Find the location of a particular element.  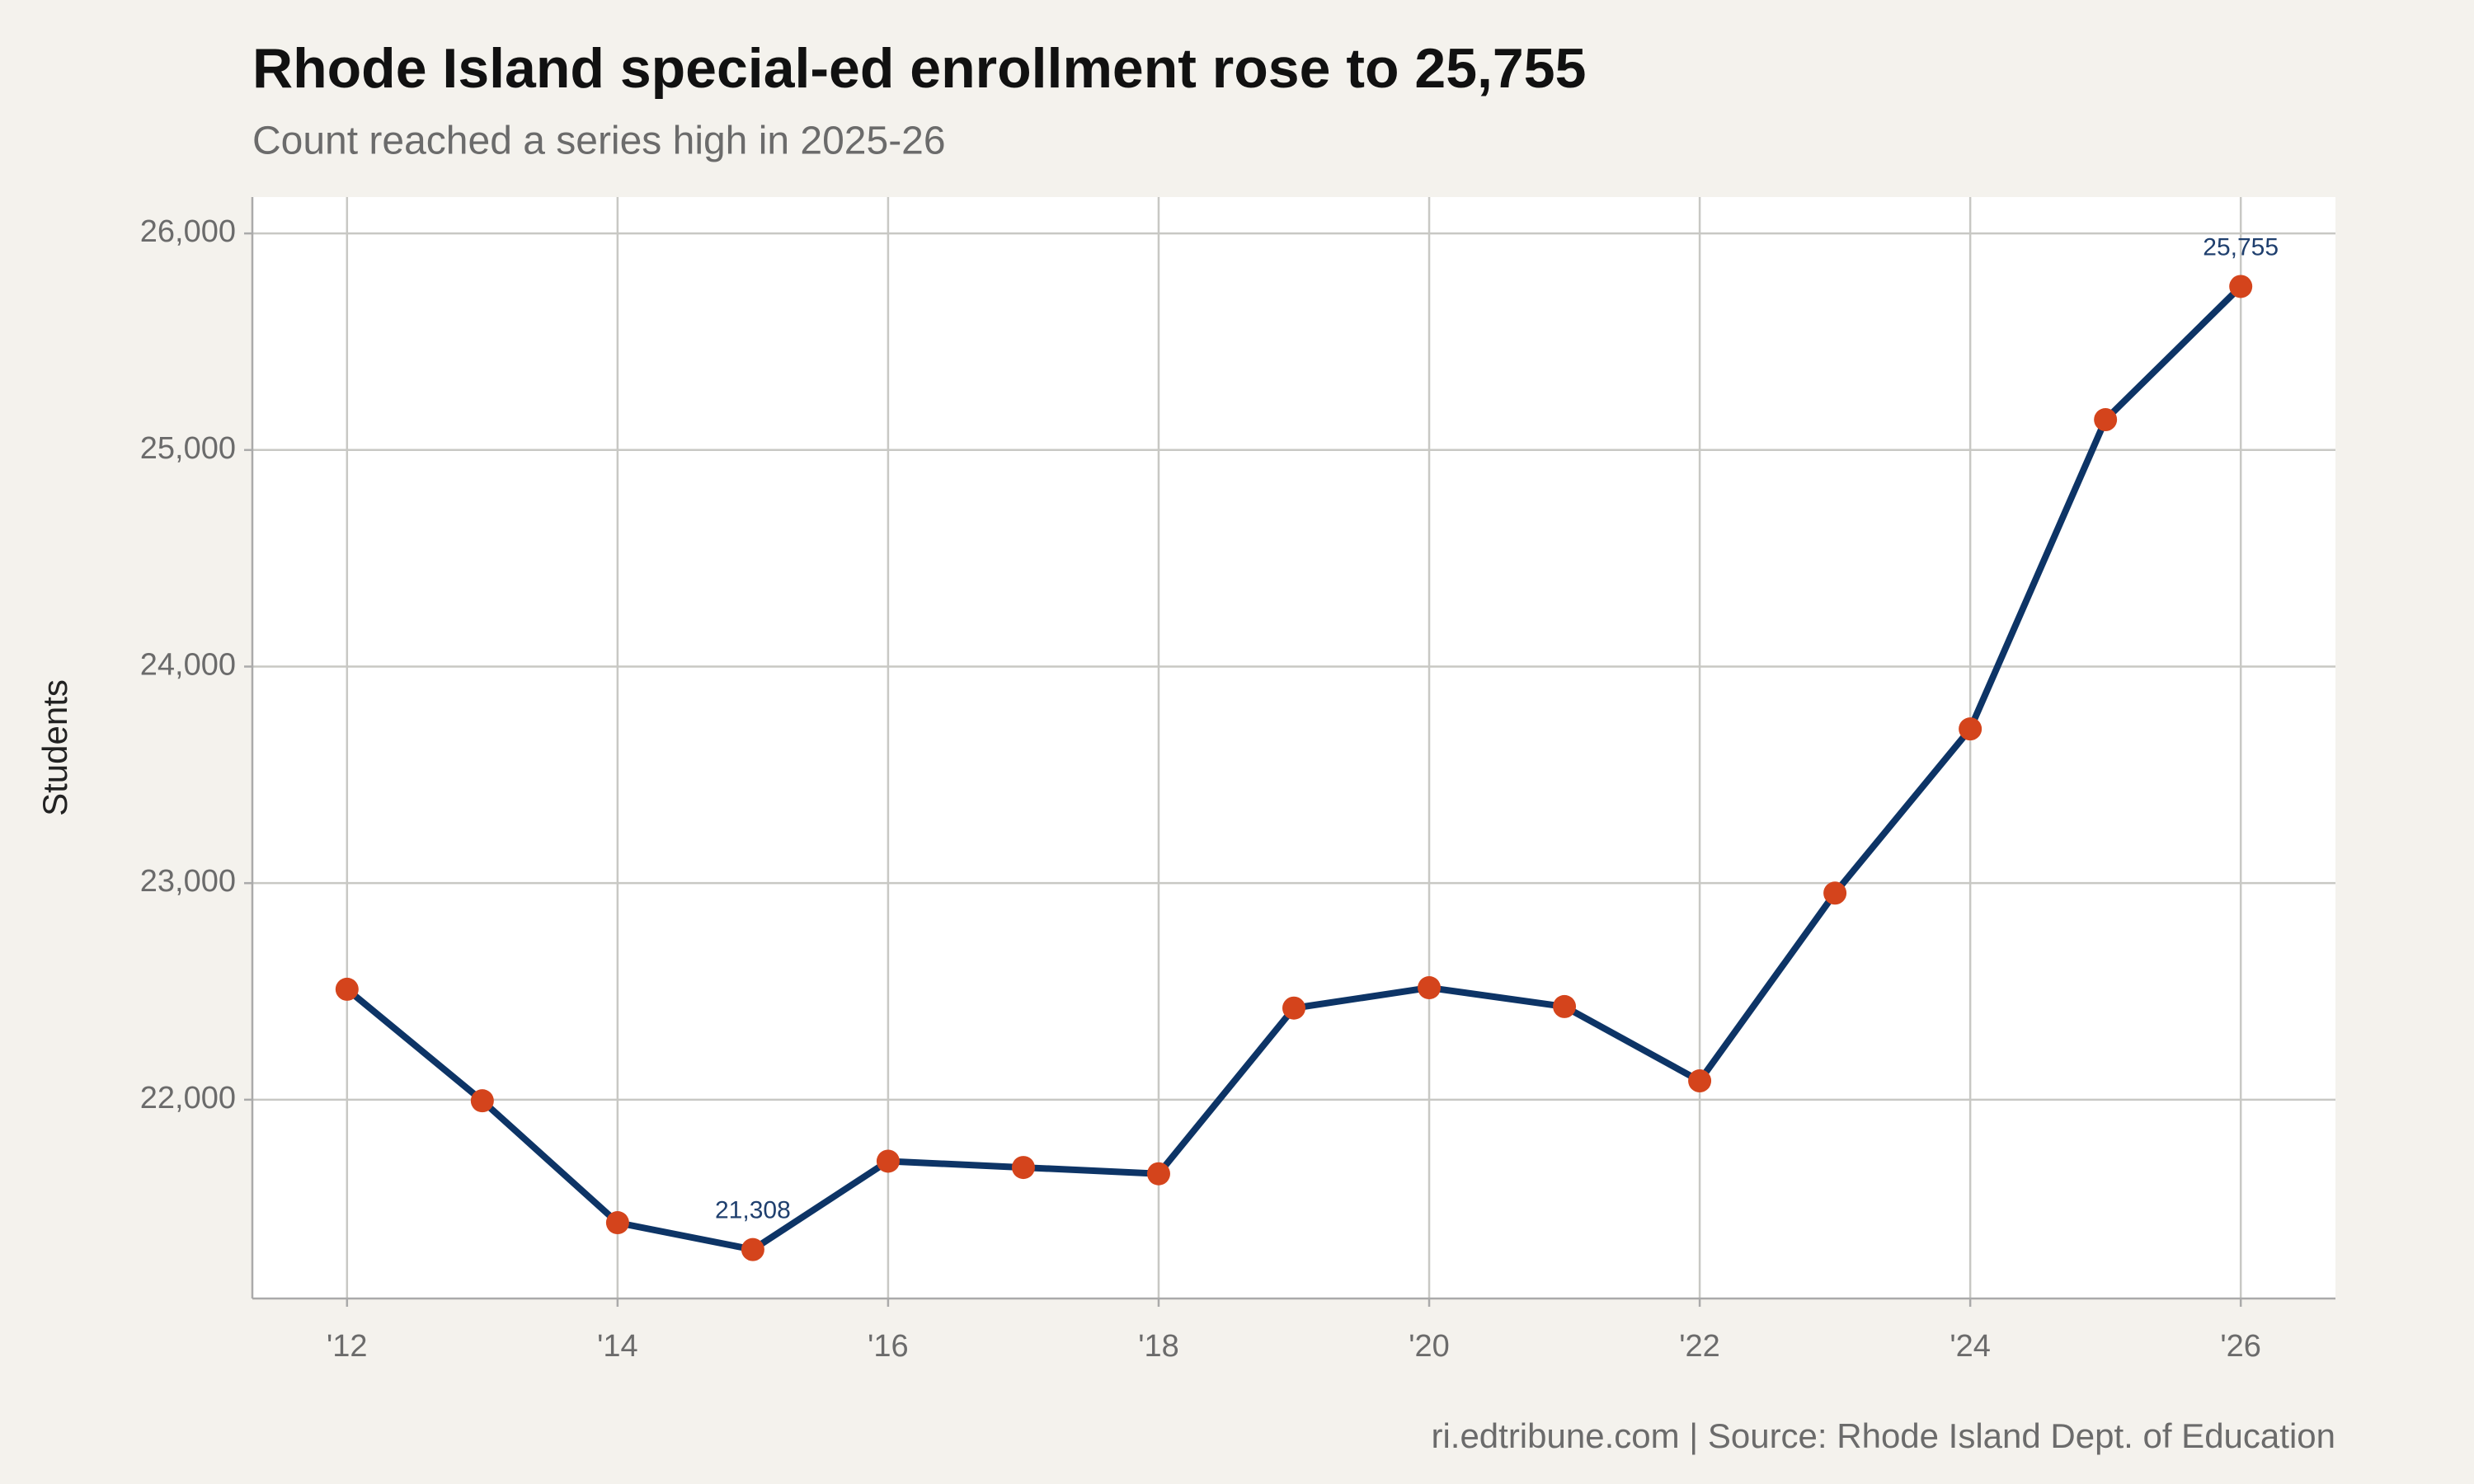

y-tick-label: 24,000 is located at coordinates (188, 665).